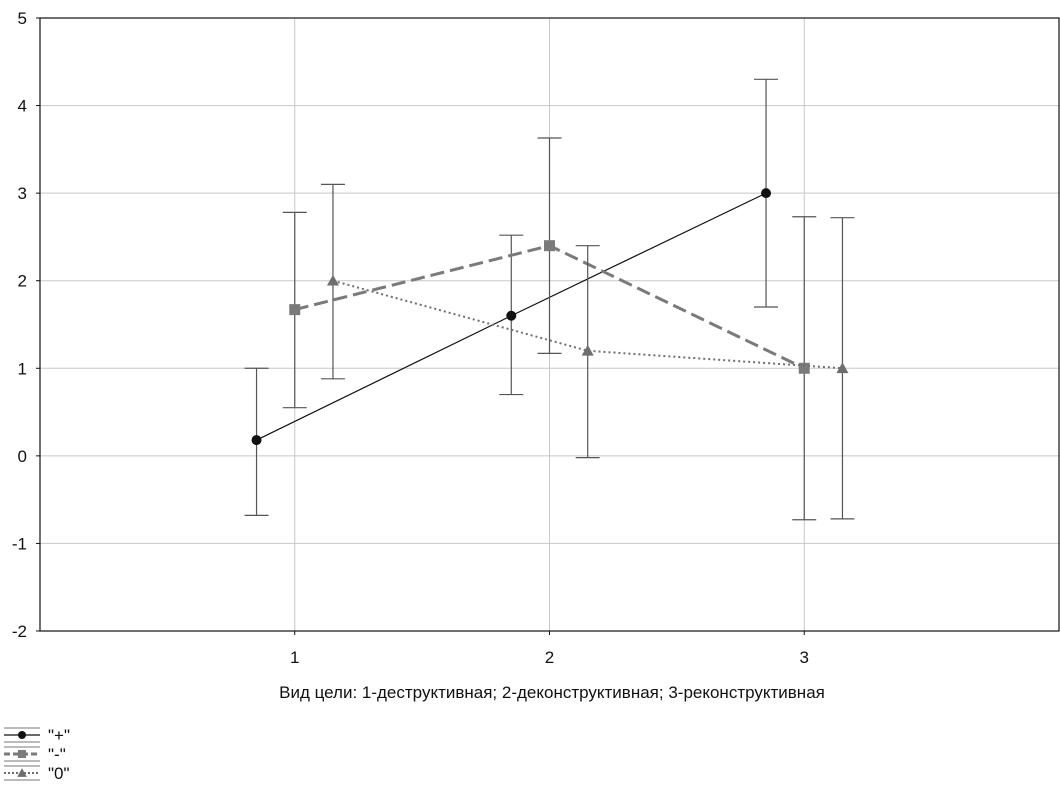 Image resolution: width=1060 pixels, height=798 pixels. Describe the element at coordinates (294, 657) in the screenshot. I see `x-tick-label: 1` at that location.